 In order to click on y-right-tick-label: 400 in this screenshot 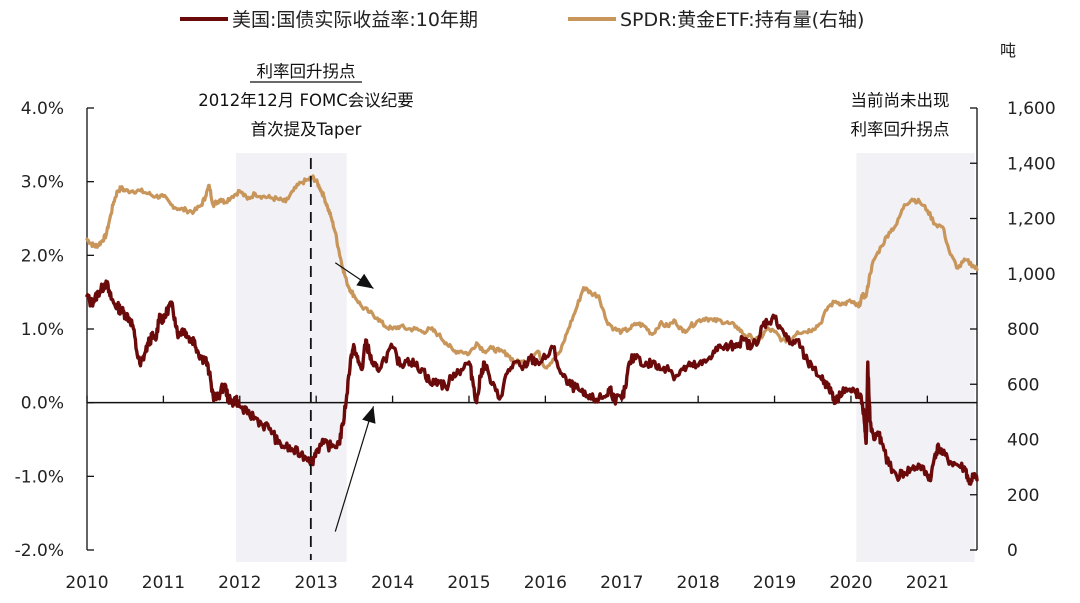, I will do `click(1023, 441)`.